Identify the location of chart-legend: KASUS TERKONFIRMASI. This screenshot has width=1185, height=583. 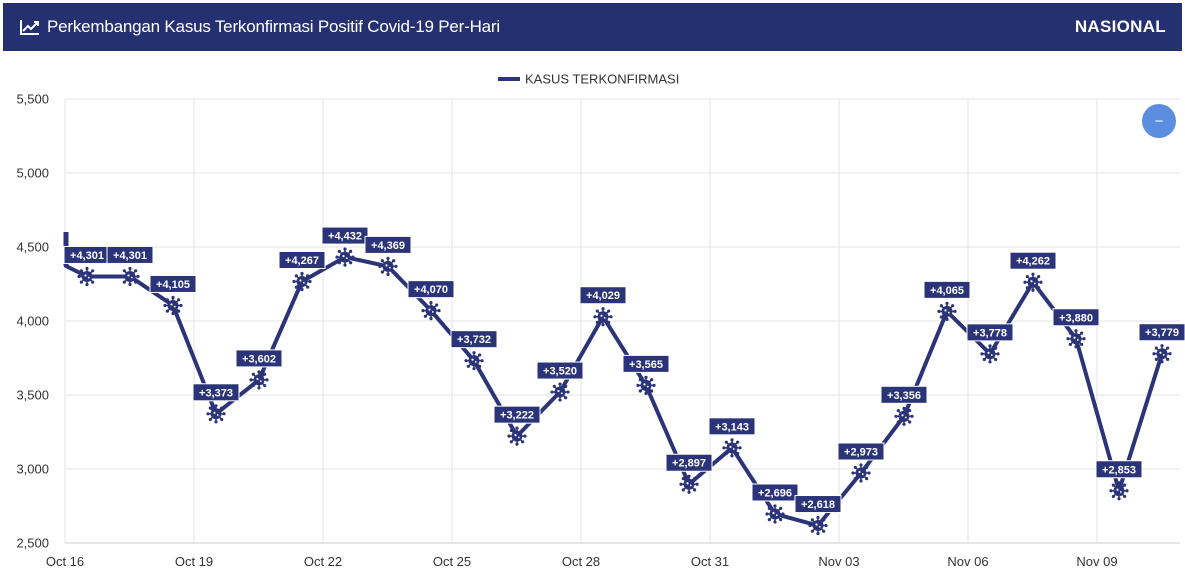
(588, 79).